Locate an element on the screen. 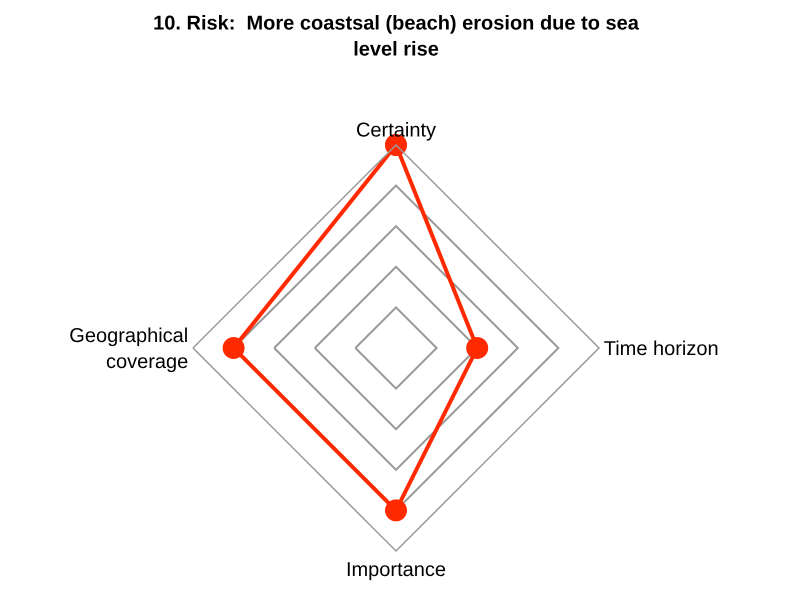 This screenshot has height=591, width=792. spoke-label: Certainty is located at coordinates (396, 130).